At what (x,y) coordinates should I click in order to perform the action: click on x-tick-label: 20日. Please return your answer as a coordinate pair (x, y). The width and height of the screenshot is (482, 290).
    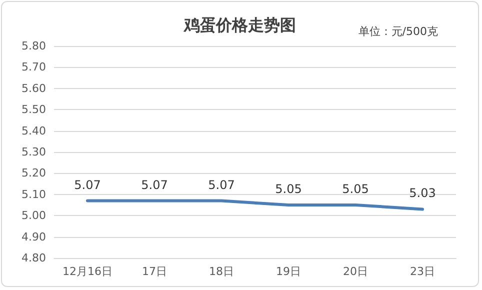
    Looking at the image, I should click on (355, 271).